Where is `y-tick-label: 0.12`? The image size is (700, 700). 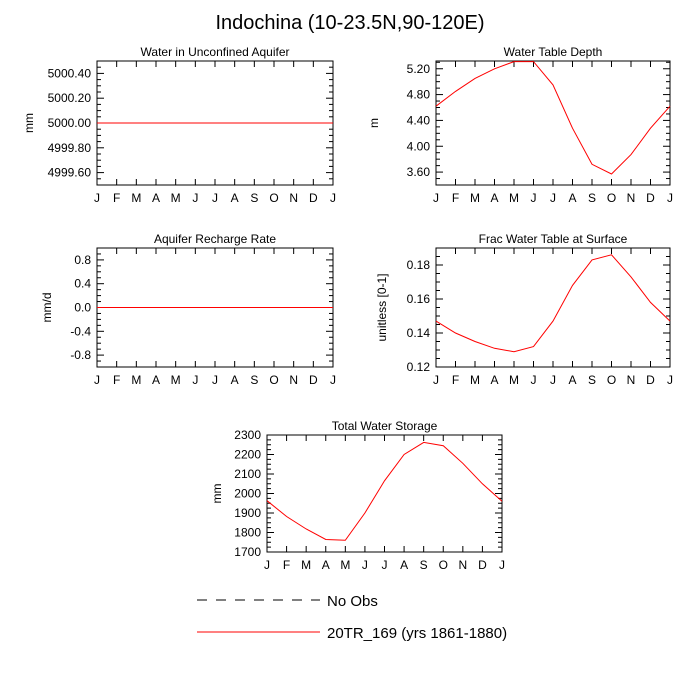
y-tick-label: 0.12 is located at coordinates (419, 367).